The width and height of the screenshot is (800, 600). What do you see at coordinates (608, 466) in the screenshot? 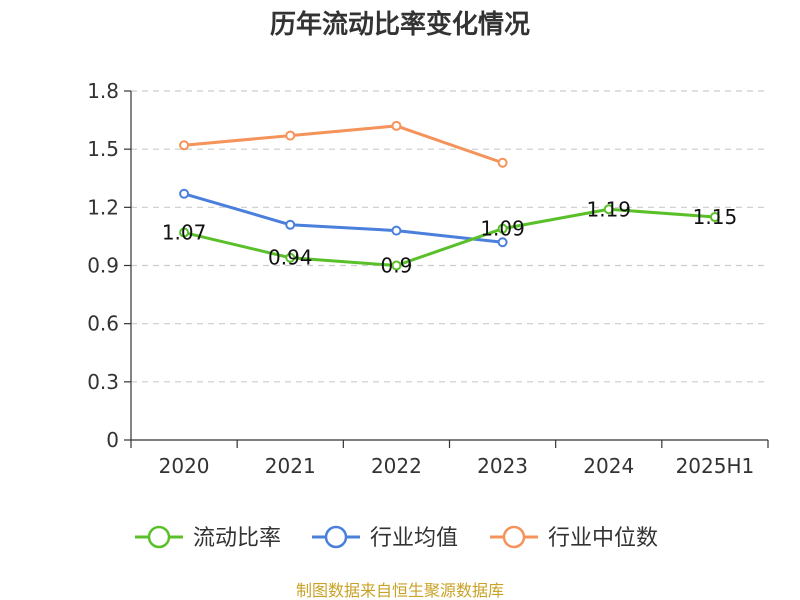
I see `x-tick-label: 2024` at bounding box center [608, 466].